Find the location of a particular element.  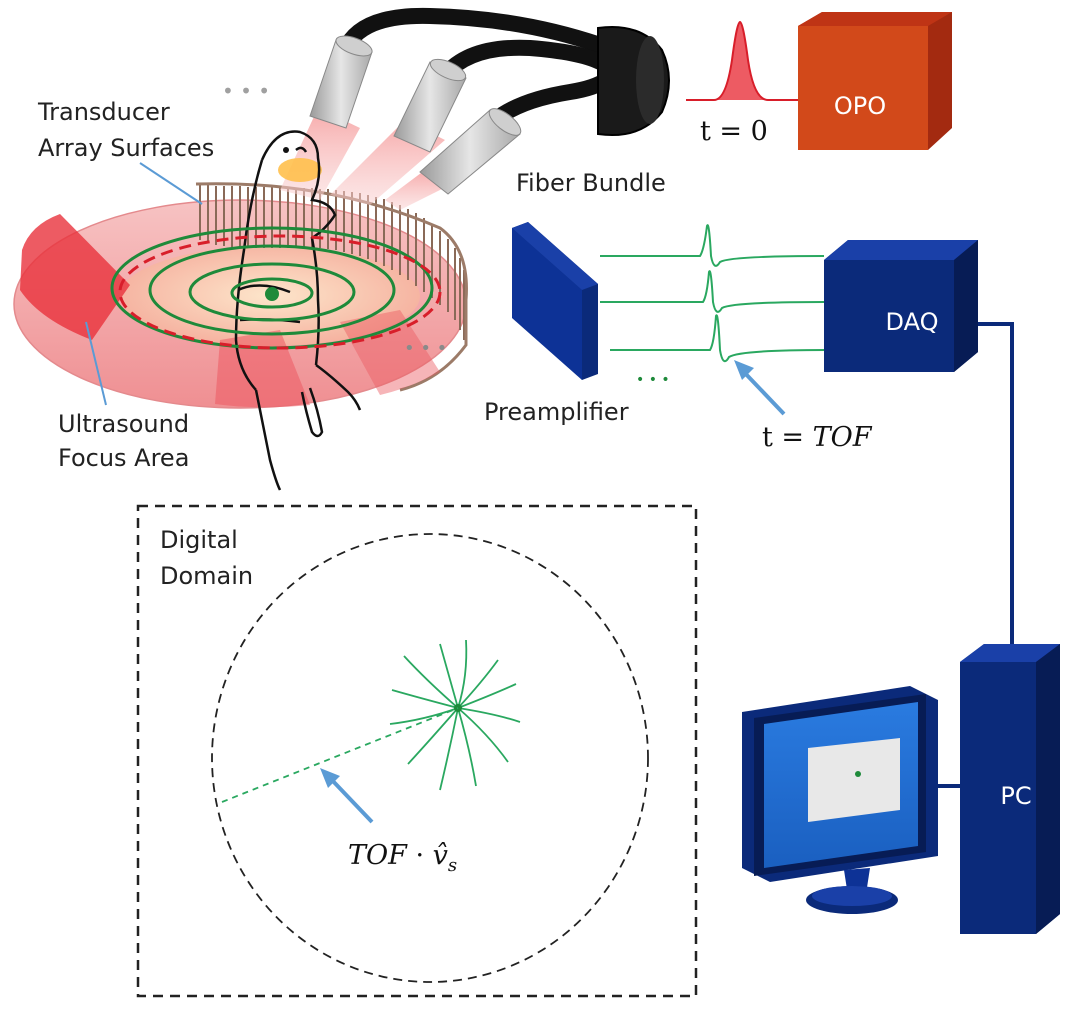

laser-right-sector is located at coordinates (390, 352).